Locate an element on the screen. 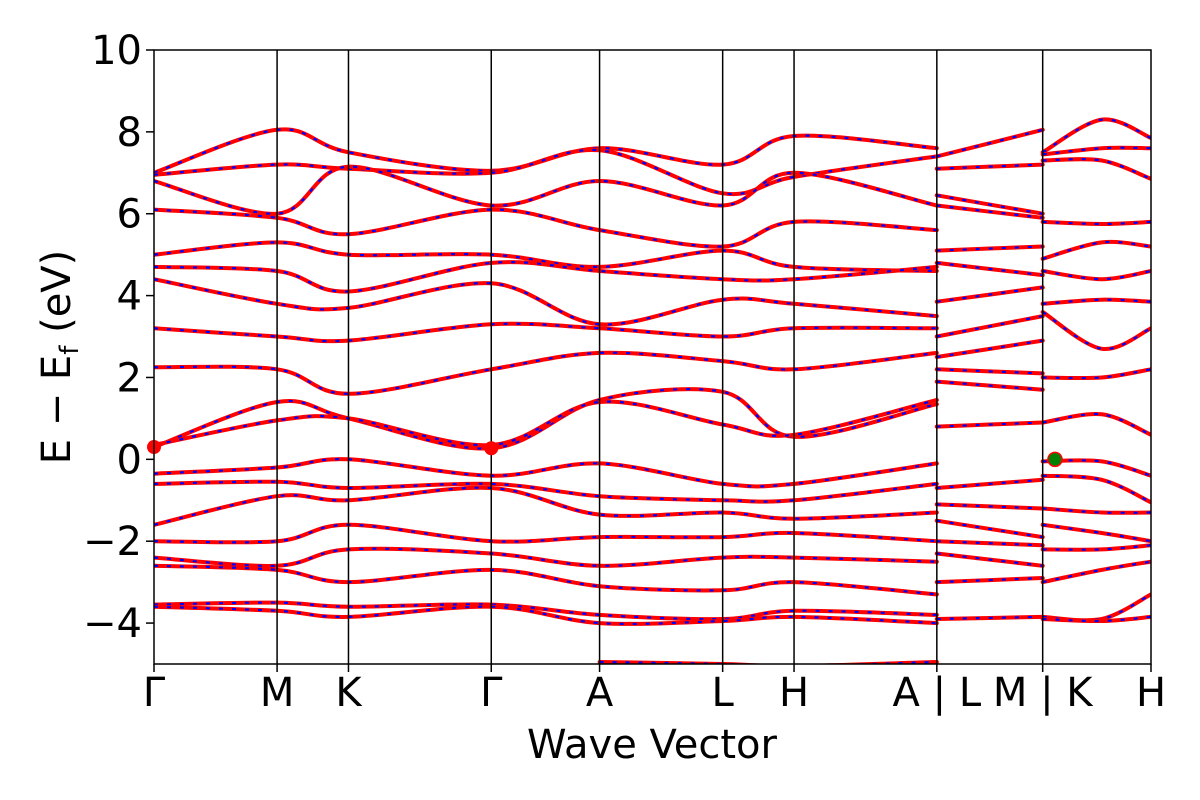 The width and height of the screenshot is (1200, 800). x-tick-label-4: A is located at coordinates (600, 693).